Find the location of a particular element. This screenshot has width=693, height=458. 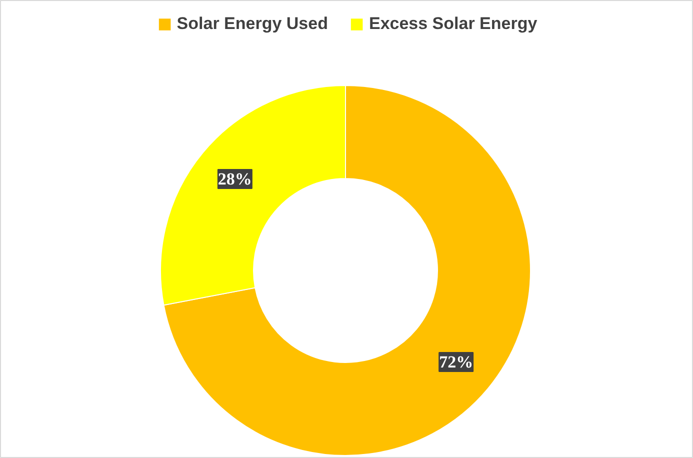

data-label: 72% is located at coordinates (456, 362).